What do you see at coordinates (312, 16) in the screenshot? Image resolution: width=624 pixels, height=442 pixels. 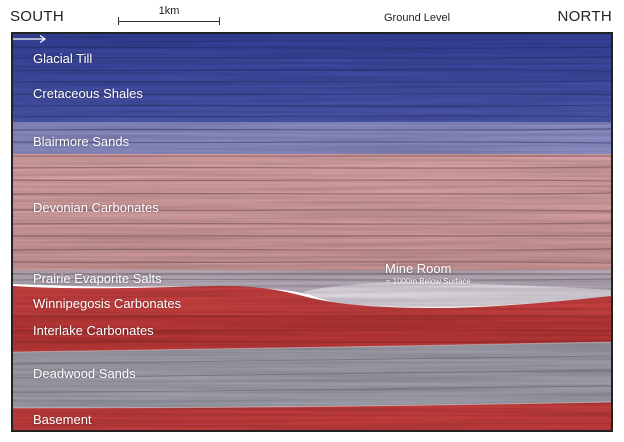 I see `diagram-header: SOUTH 1km Ground Level NORTH` at bounding box center [312, 16].